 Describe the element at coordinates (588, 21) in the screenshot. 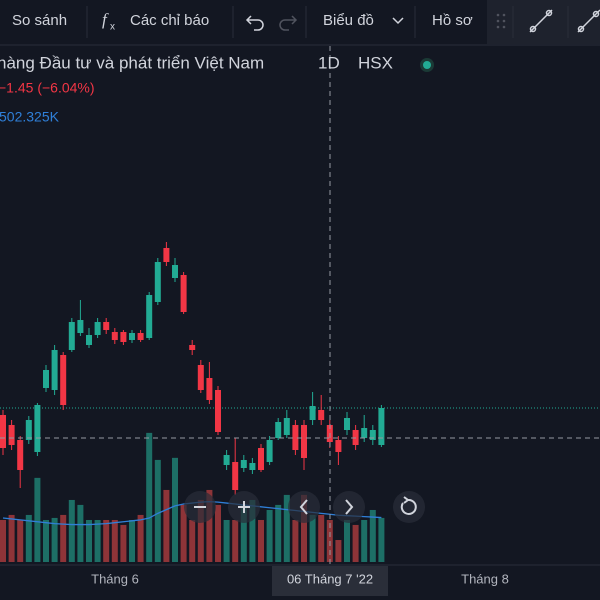

I see `ray-tool` at that location.